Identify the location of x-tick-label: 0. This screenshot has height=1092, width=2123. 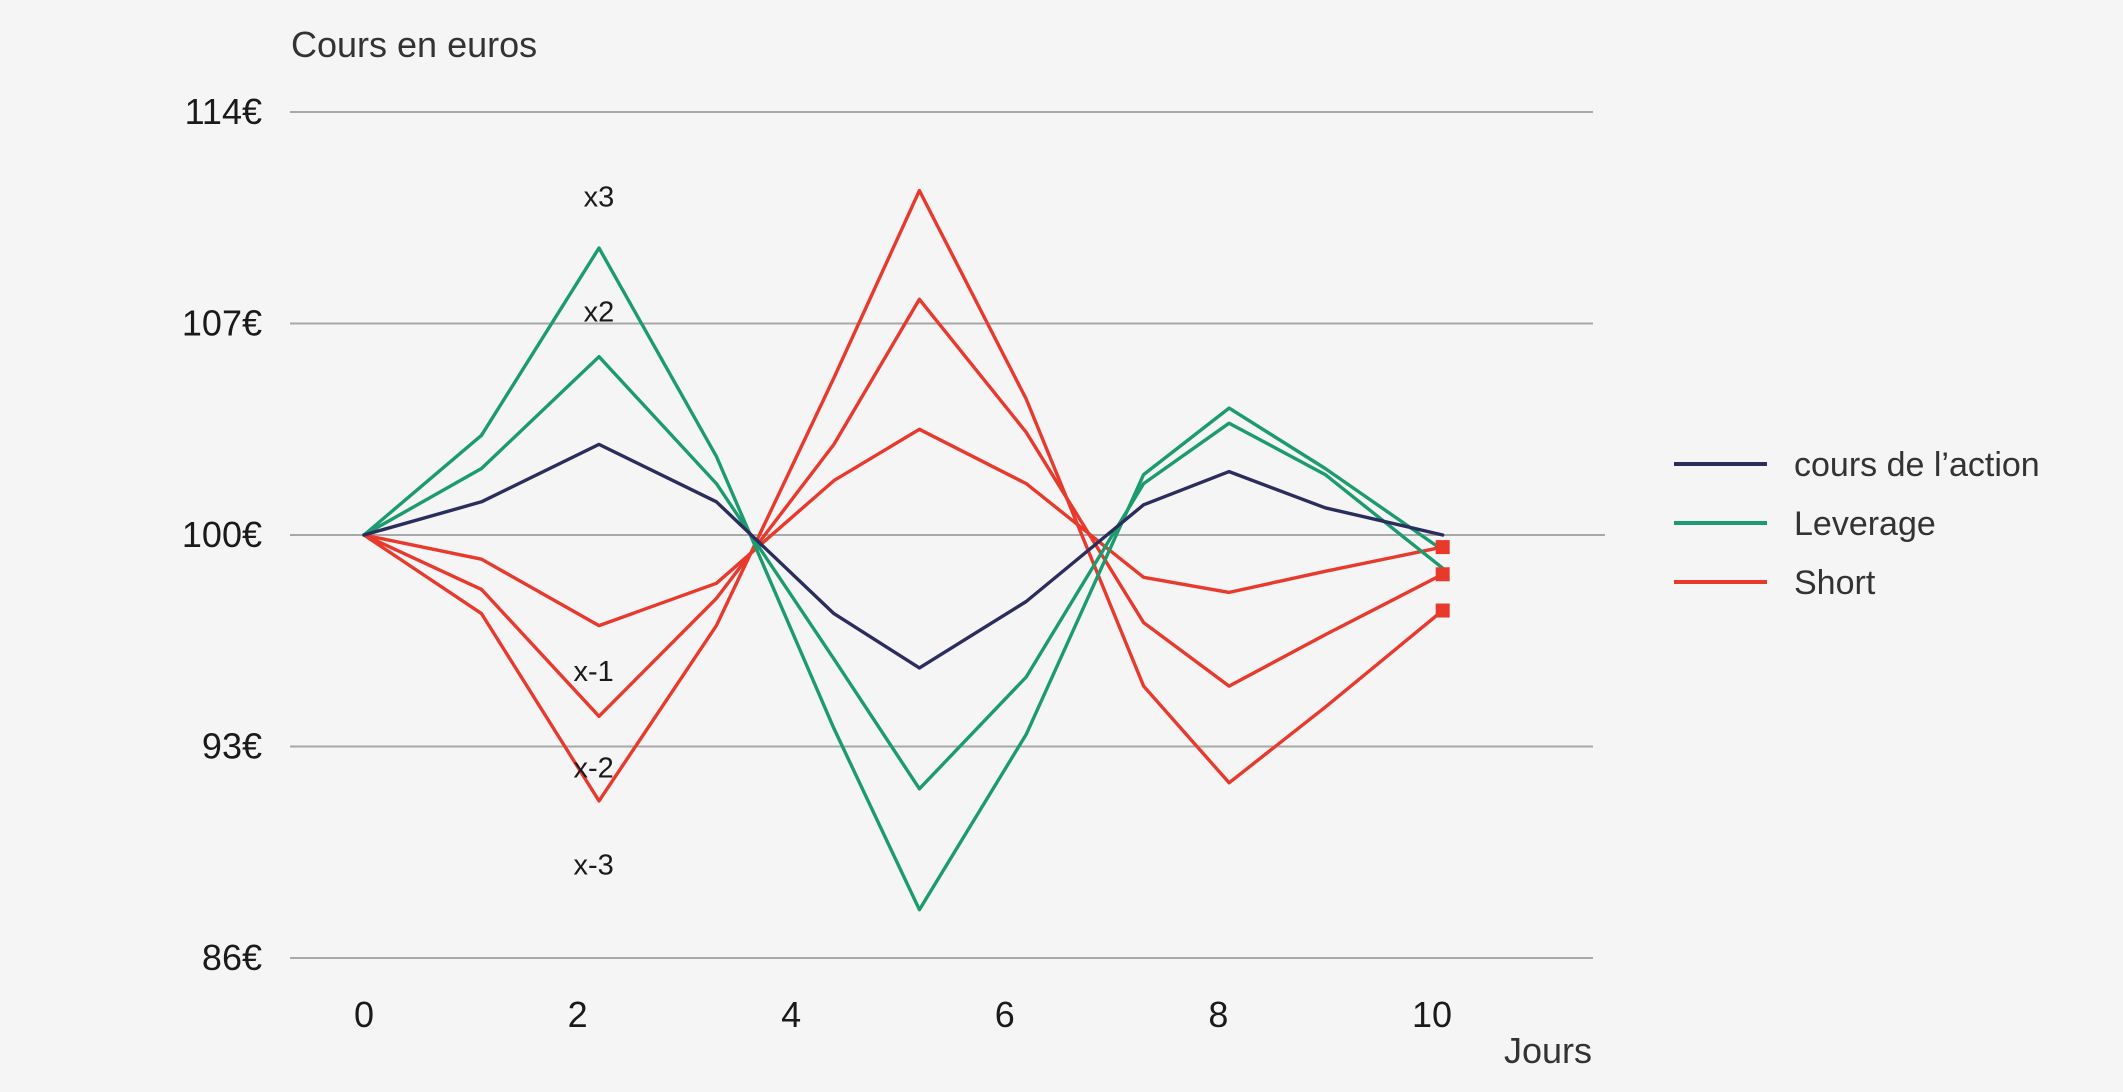
(364, 1014).